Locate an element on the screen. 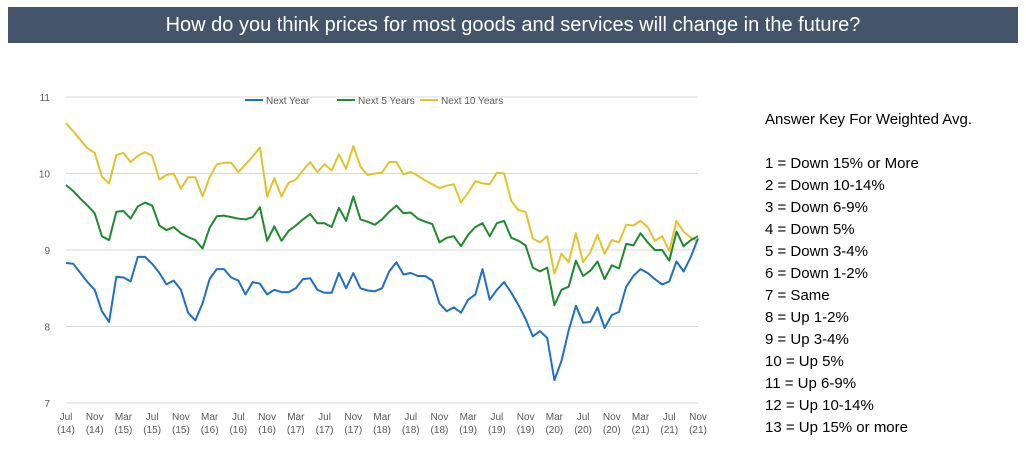 The width and height of the screenshot is (1026, 462). answer-key-item: 8 = Up 1-2% is located at coordinates (807, 317).